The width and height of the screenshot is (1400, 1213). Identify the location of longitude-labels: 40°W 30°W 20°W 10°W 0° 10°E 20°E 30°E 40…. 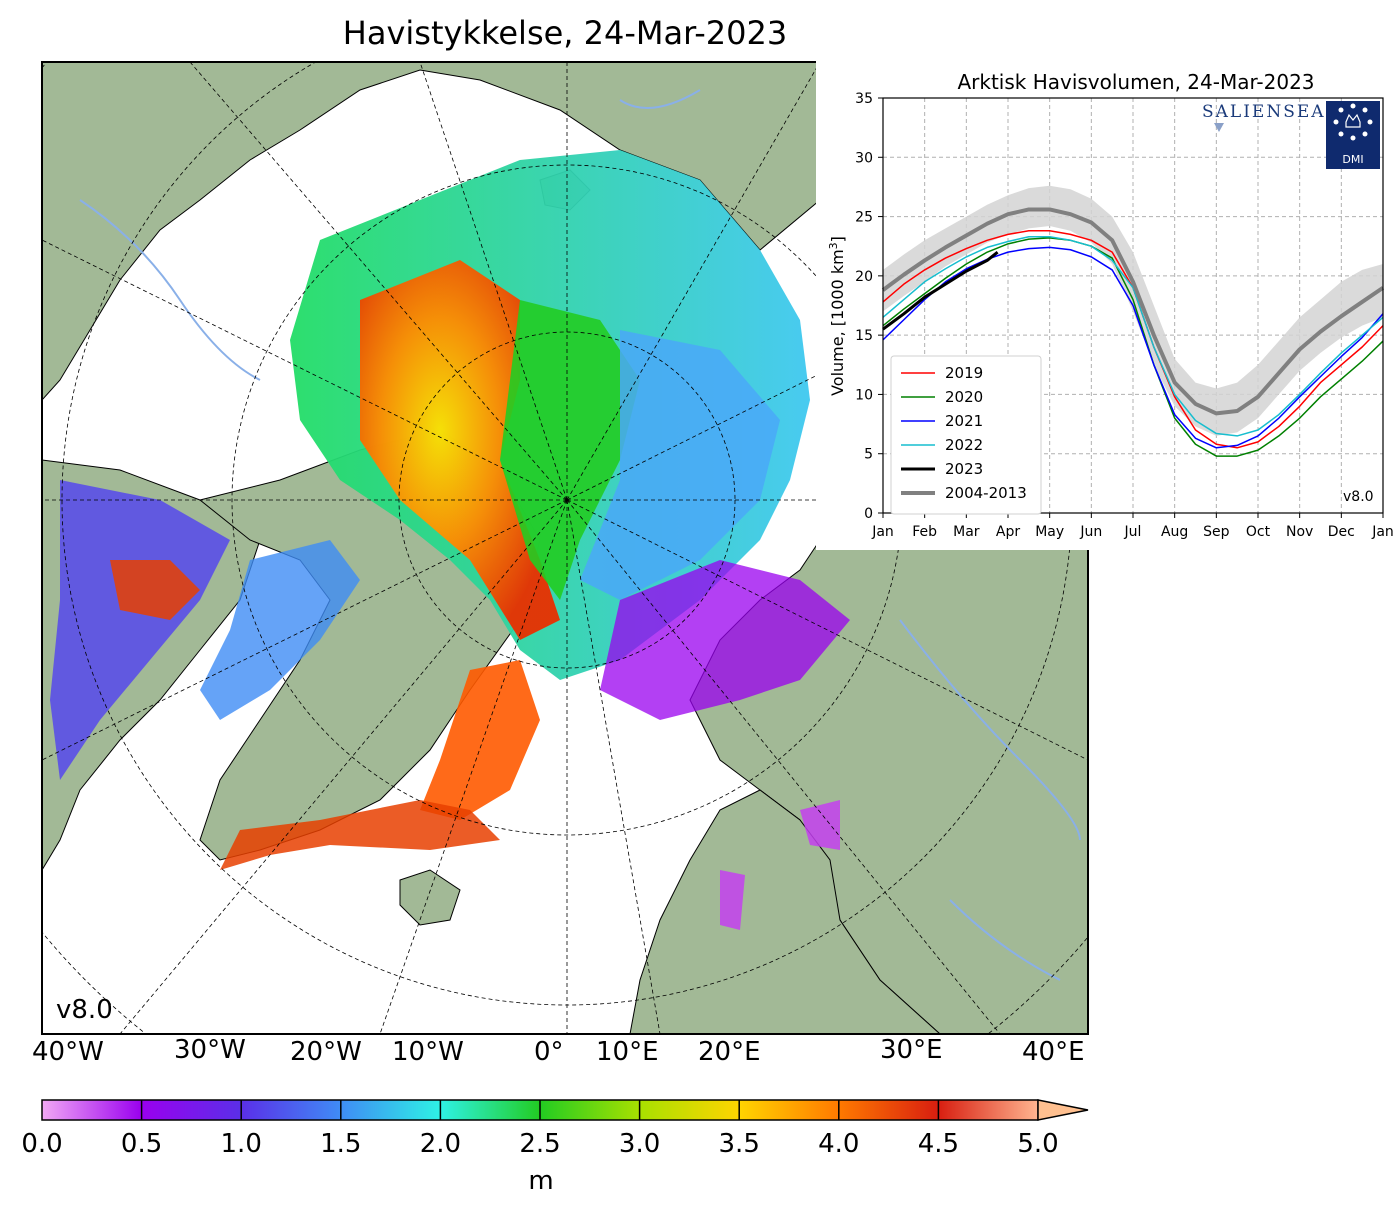
(558, 1051).